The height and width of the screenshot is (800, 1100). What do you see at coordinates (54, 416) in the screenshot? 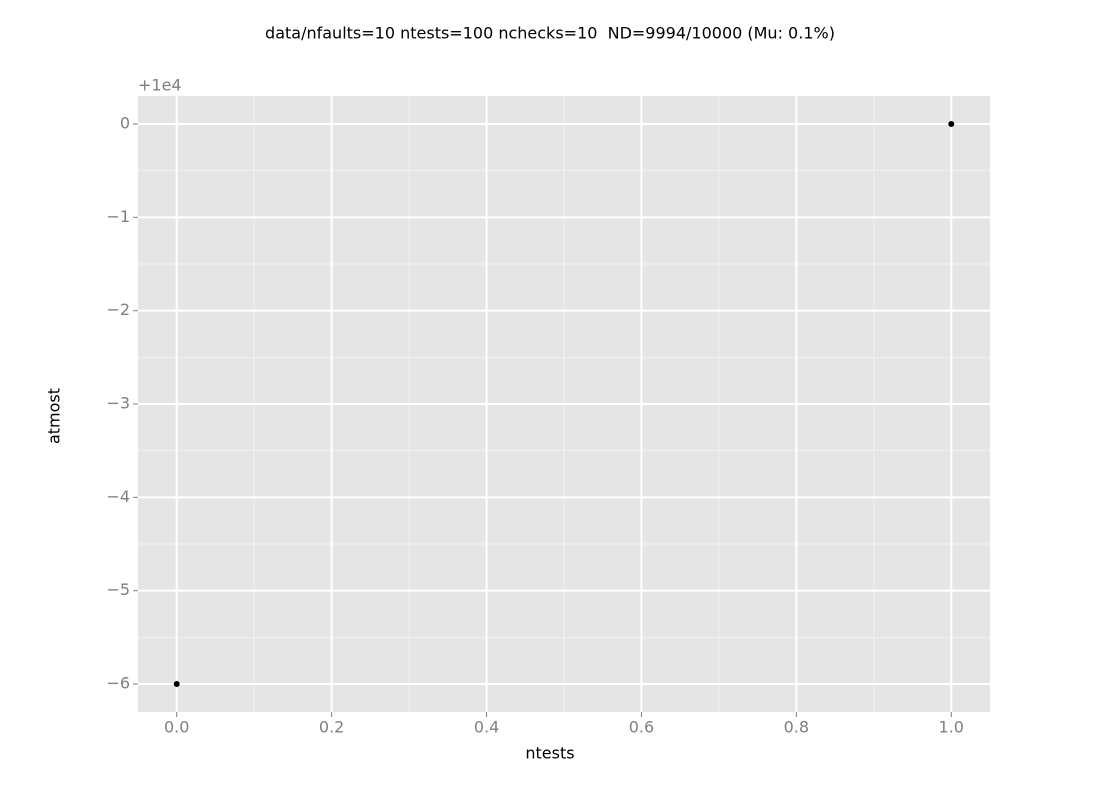
I see `y-axis-label: atmost` at bounding box center [54, 416].